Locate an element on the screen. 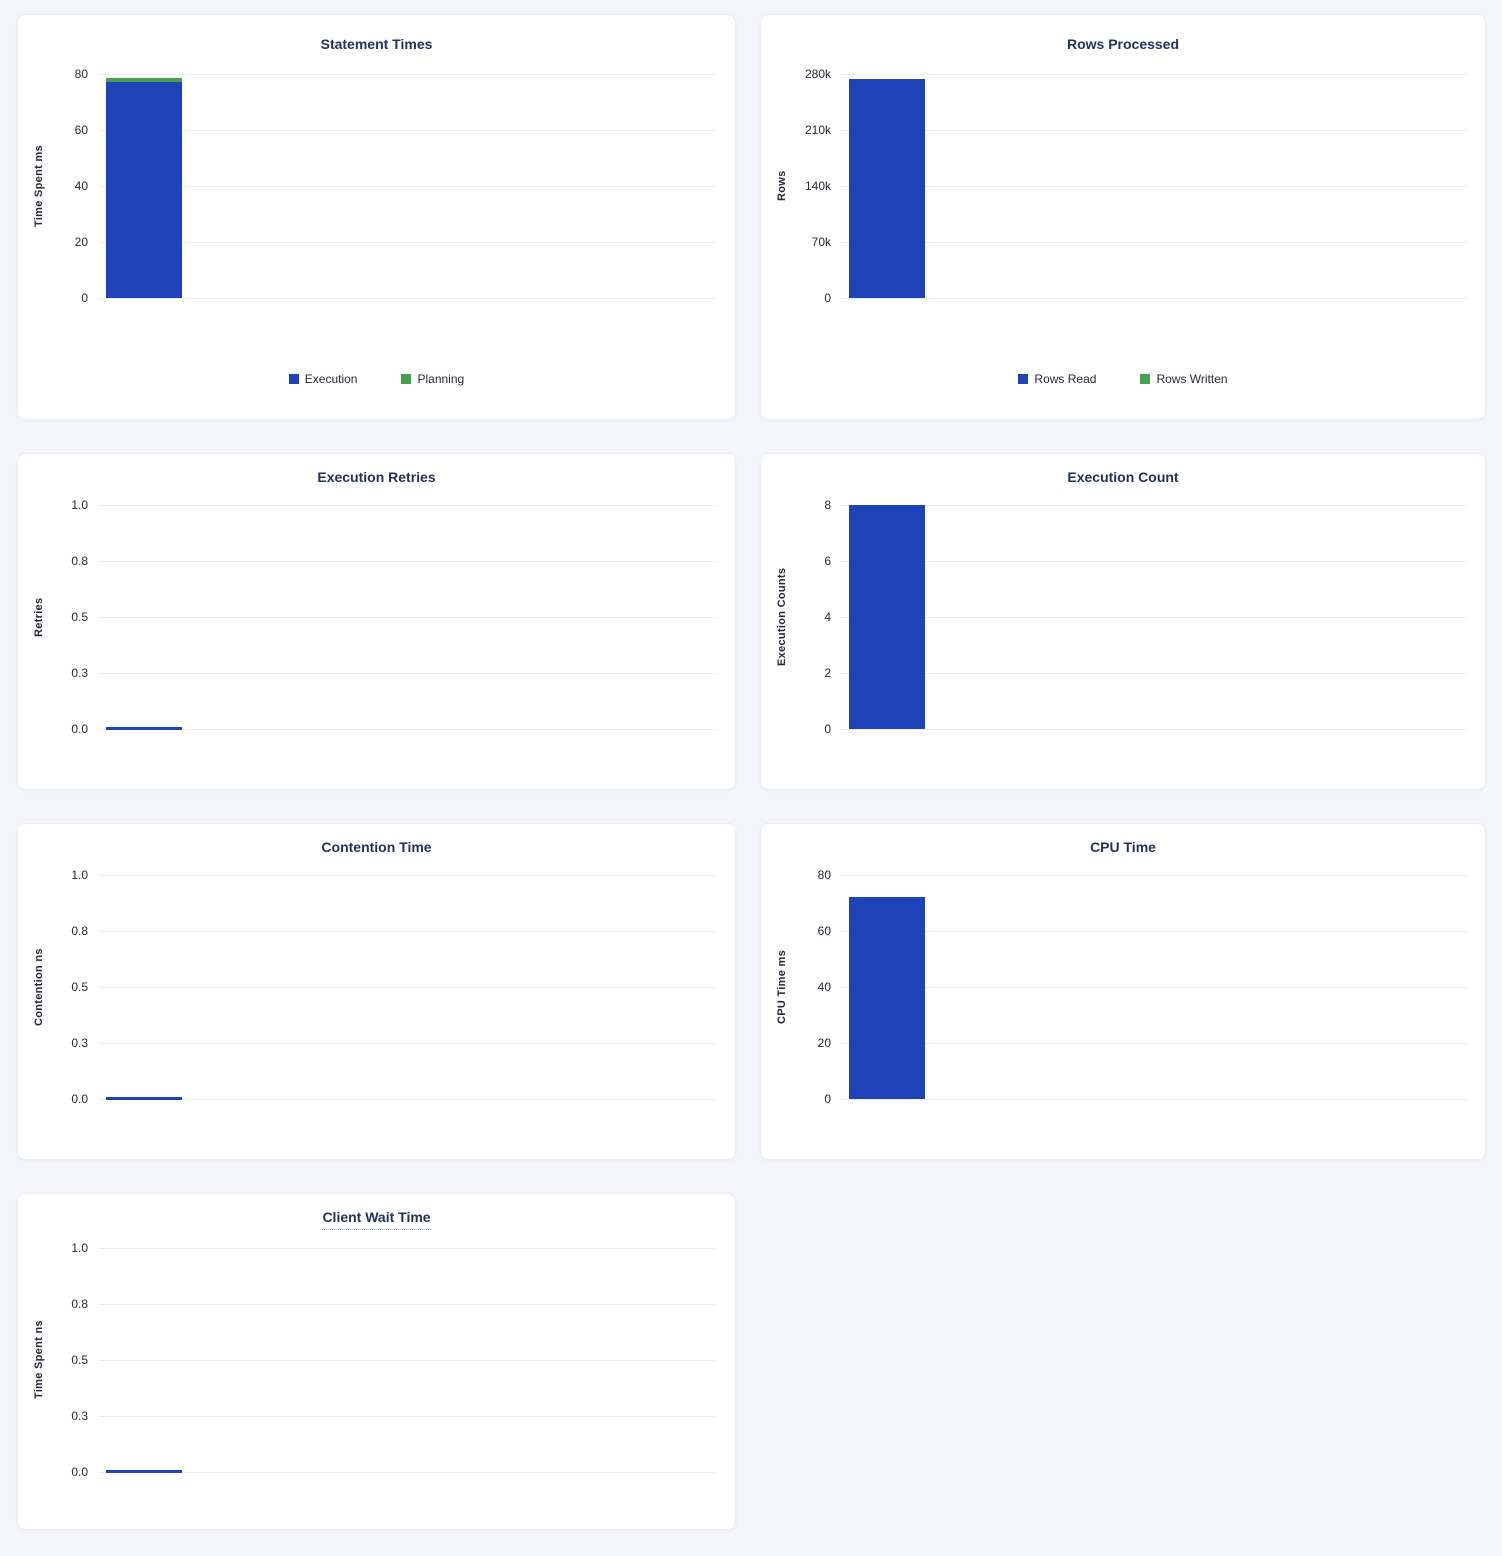 Image resolution: width=1502 pixels, height=1556 pixels. legend-swatch-rows-read is located at coordinates (1023, 379).